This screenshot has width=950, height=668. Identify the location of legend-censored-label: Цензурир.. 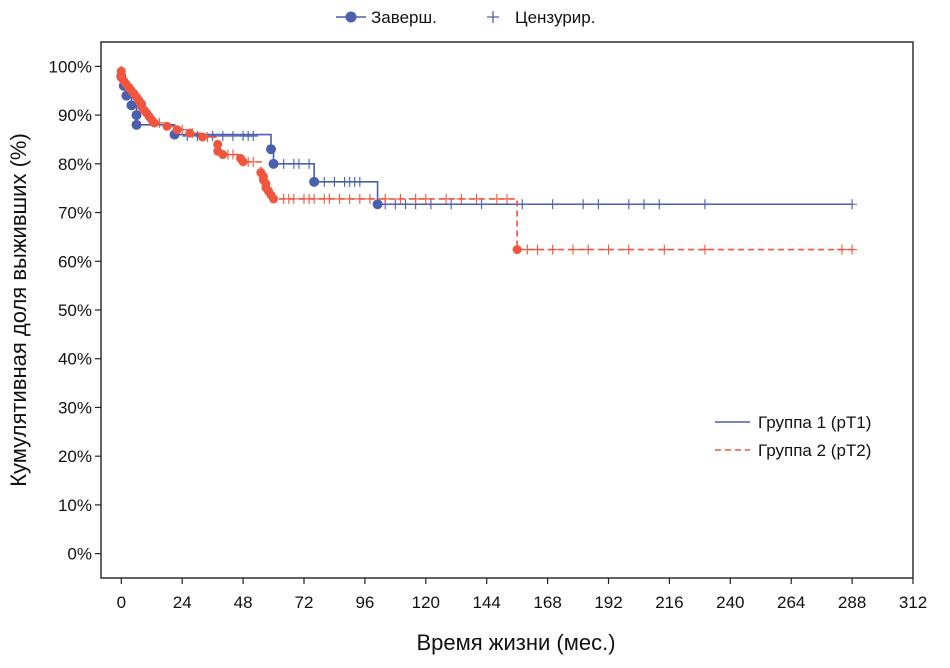
(555, 17).